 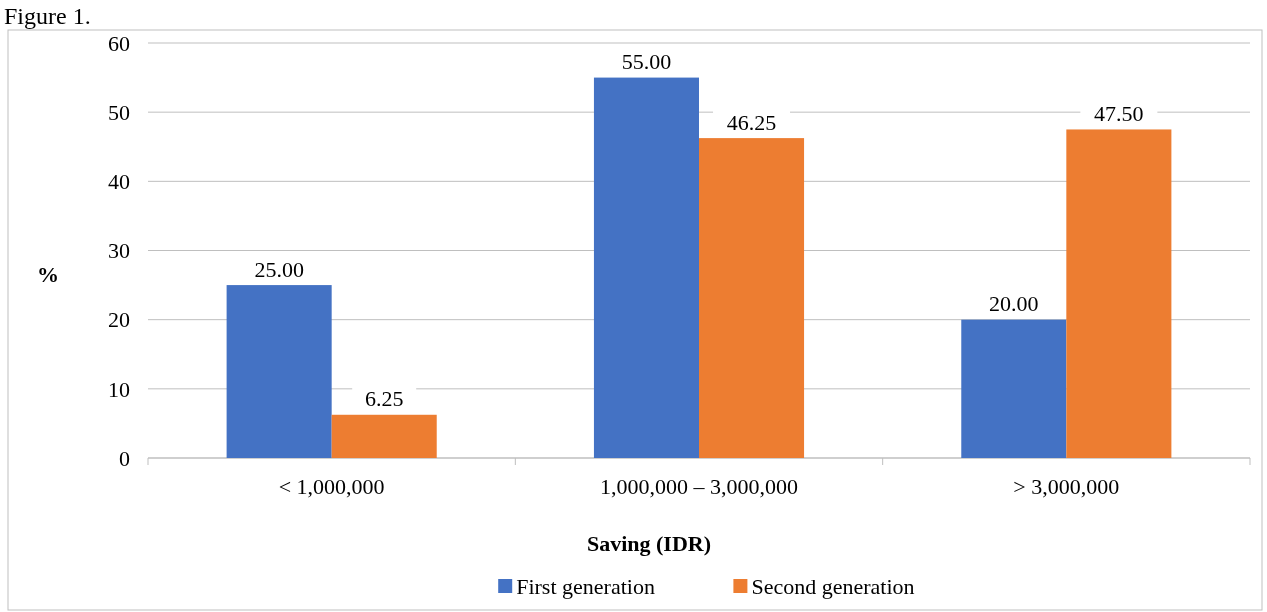 I want to click on y-tick-label: 30, so click(x=119, y=251).